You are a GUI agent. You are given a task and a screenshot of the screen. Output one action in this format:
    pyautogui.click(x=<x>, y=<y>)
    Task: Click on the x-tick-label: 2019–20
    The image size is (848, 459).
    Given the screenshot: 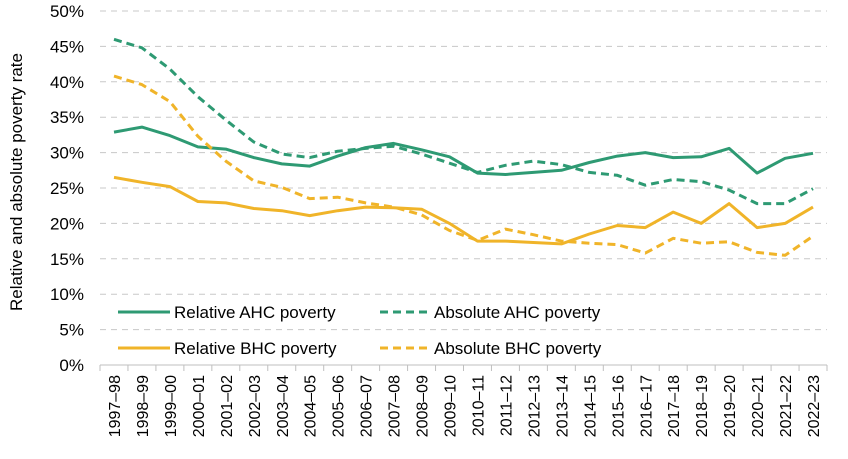 What is the action you would take?
    pyautogui.click(x=730, y=406)
    